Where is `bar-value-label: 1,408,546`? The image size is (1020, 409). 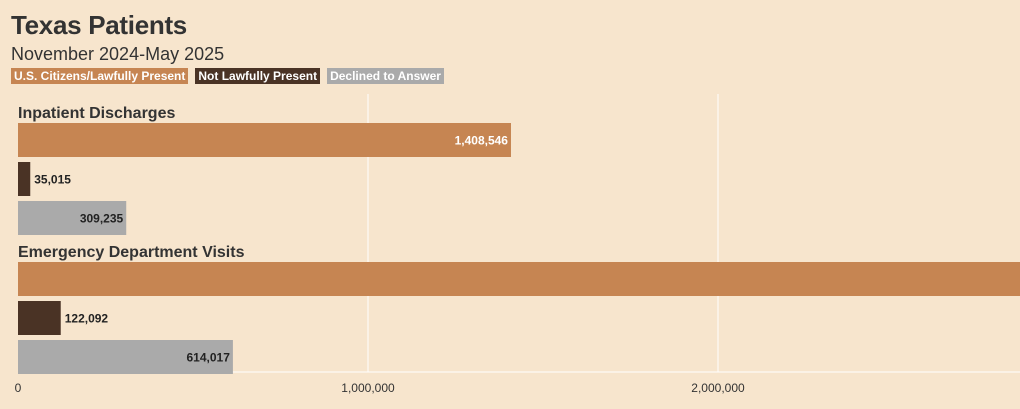
bar-value-label: 1,408,546 is located at coordinates (482, 141).